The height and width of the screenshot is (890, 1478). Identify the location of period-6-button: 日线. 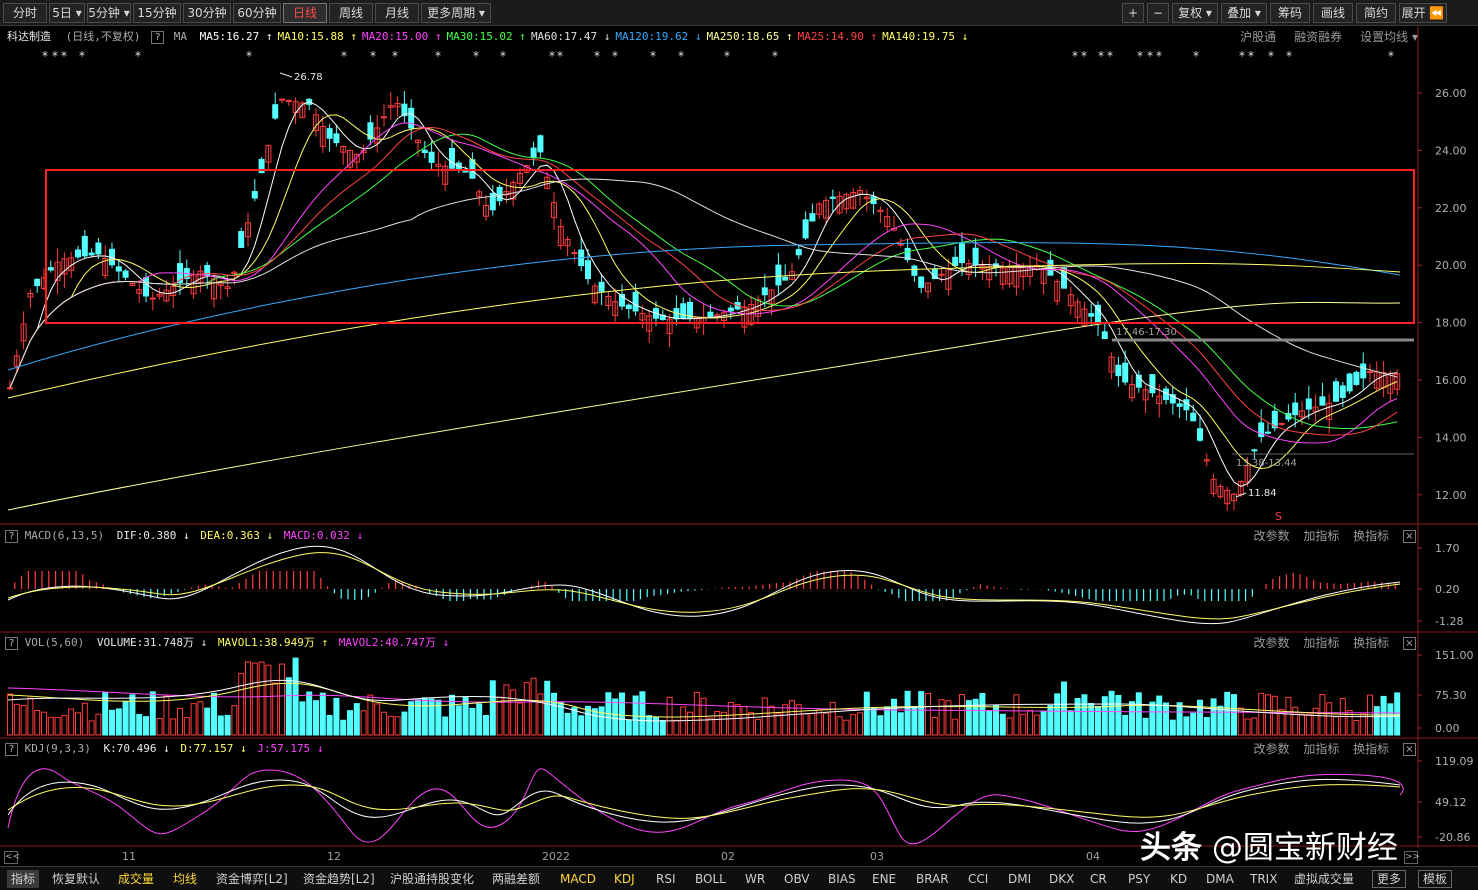
(305, 13).